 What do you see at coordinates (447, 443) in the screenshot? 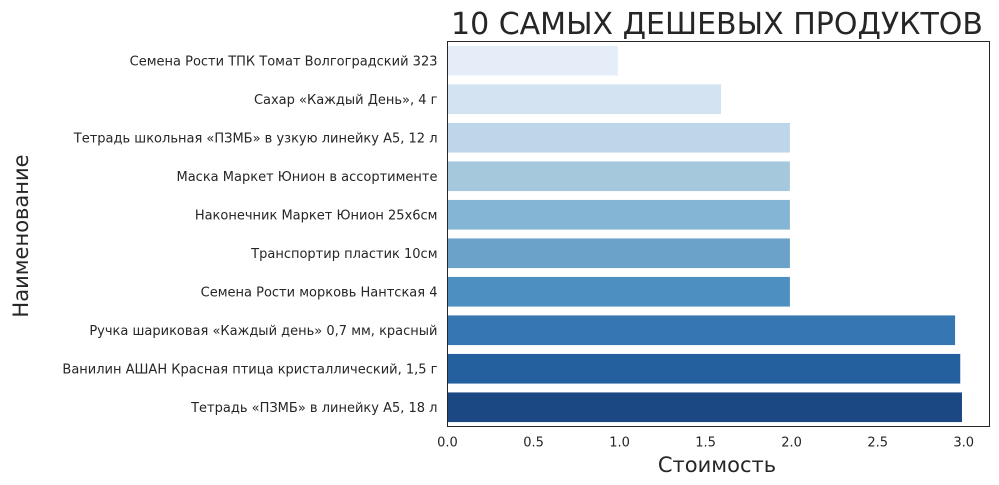
I see `x-tick-label: 0.0` at bounding box center [447, 443].